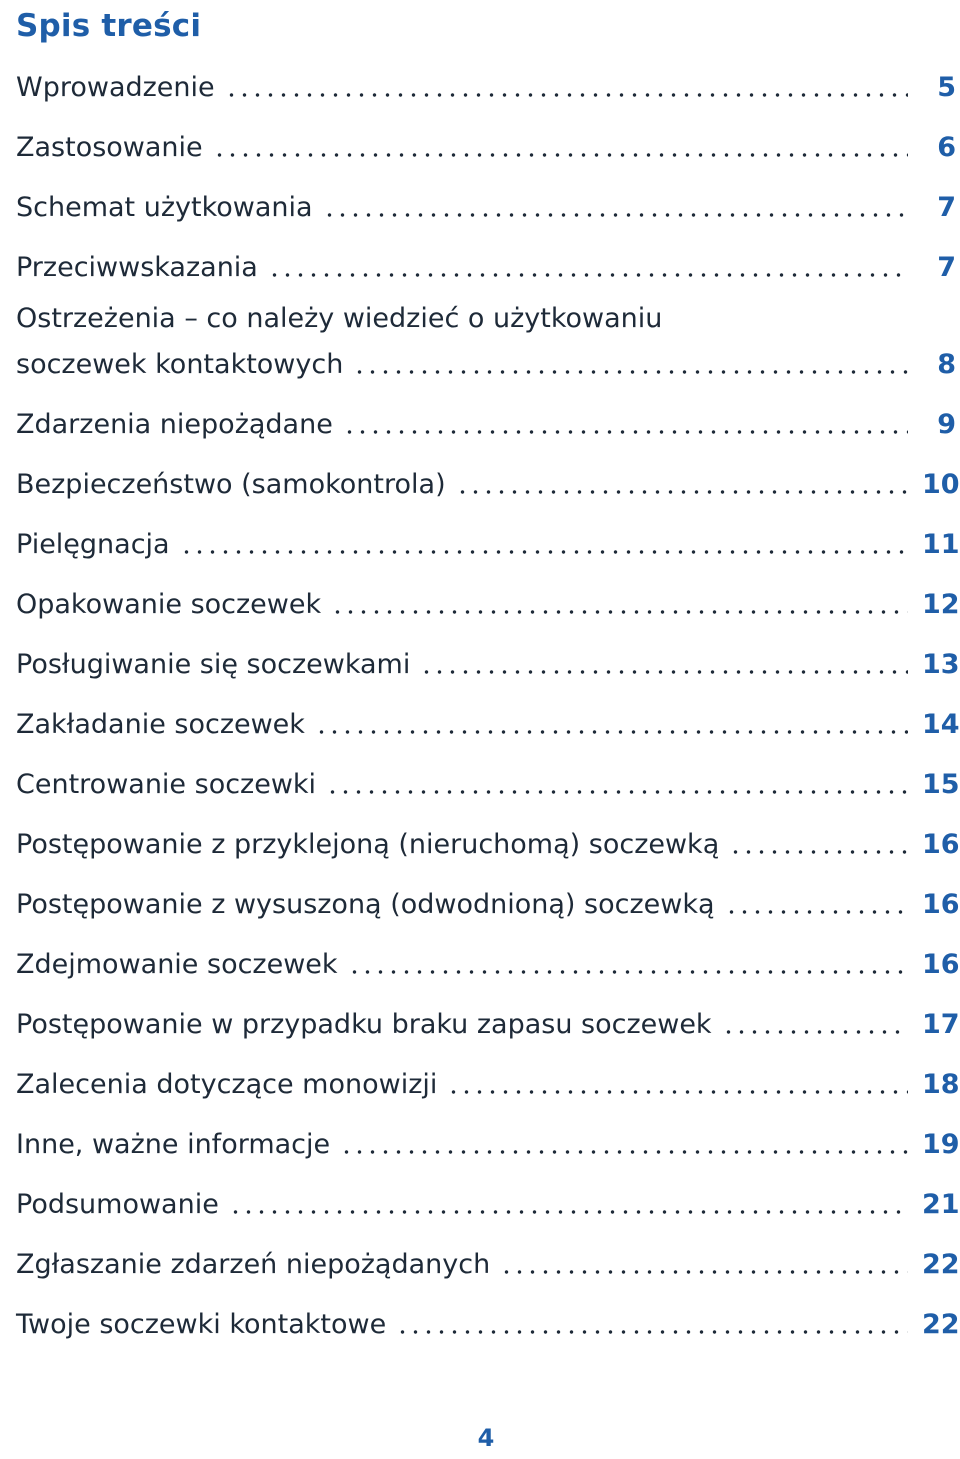 The width and height of the screenshot is (960, 1459). I want to click on page-title: Spis treści, so click(109, 26).